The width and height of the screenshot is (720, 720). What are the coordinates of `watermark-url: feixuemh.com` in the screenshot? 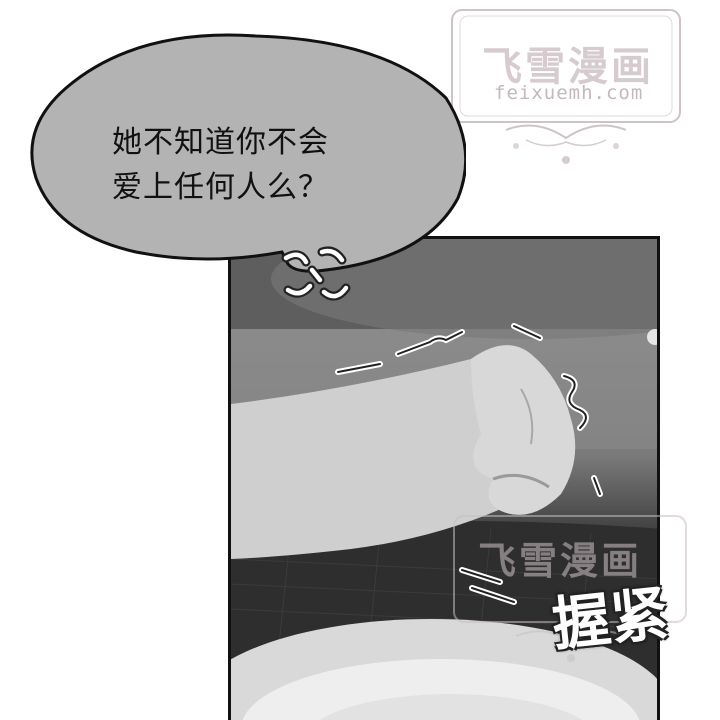 It's located at (569, 93).